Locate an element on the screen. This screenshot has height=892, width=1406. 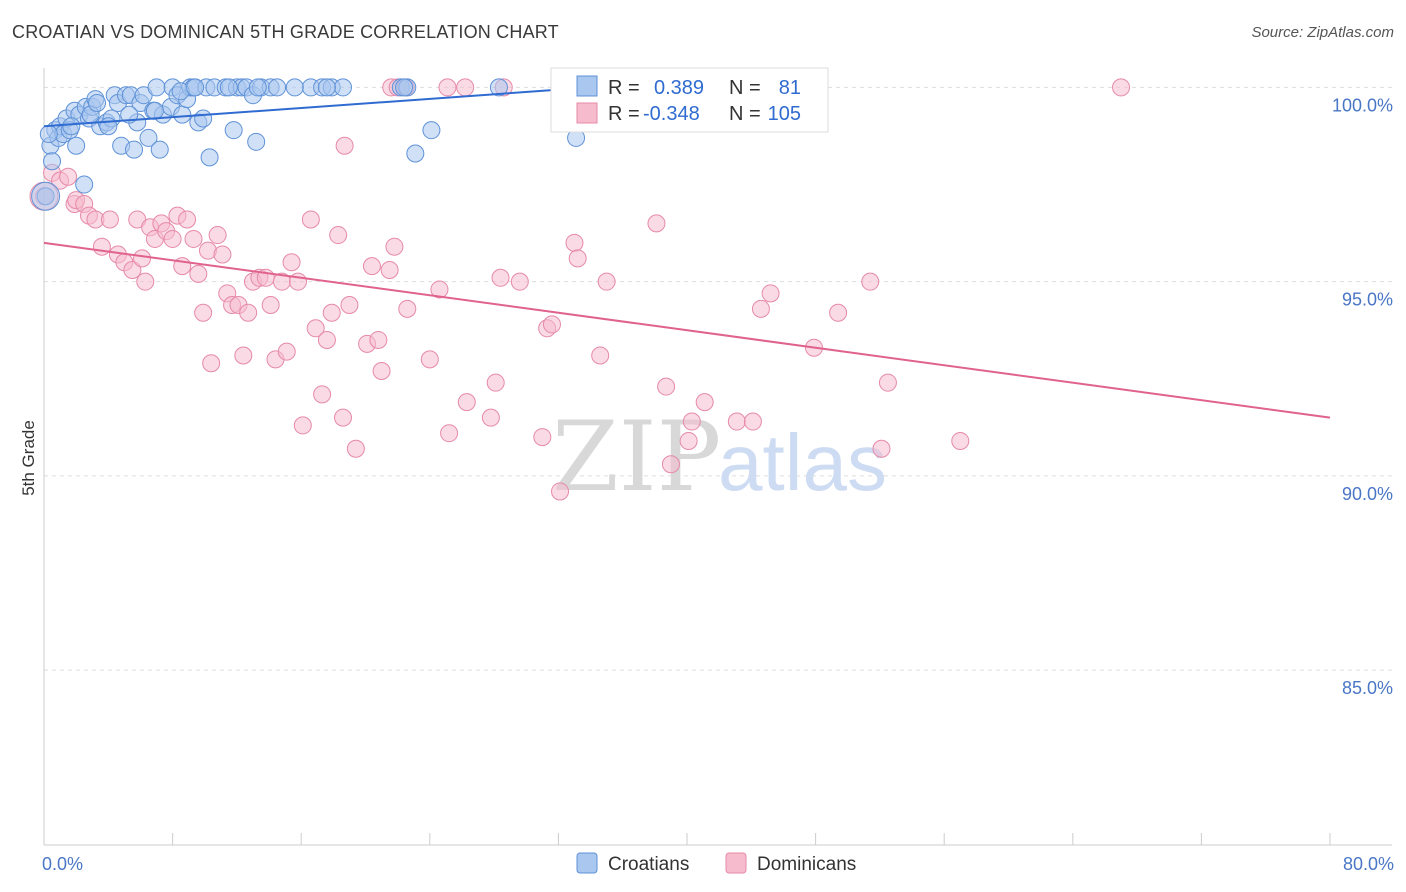
watermark: ZIP atlas is located at coordinates (719, 457).